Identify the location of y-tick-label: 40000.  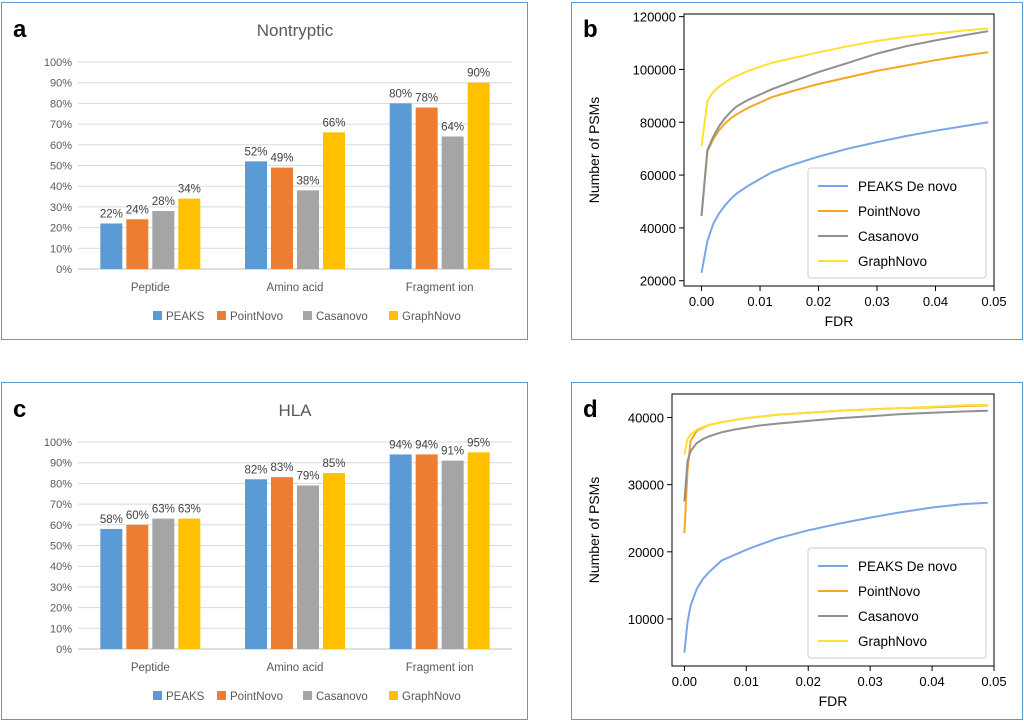
(658, 228).